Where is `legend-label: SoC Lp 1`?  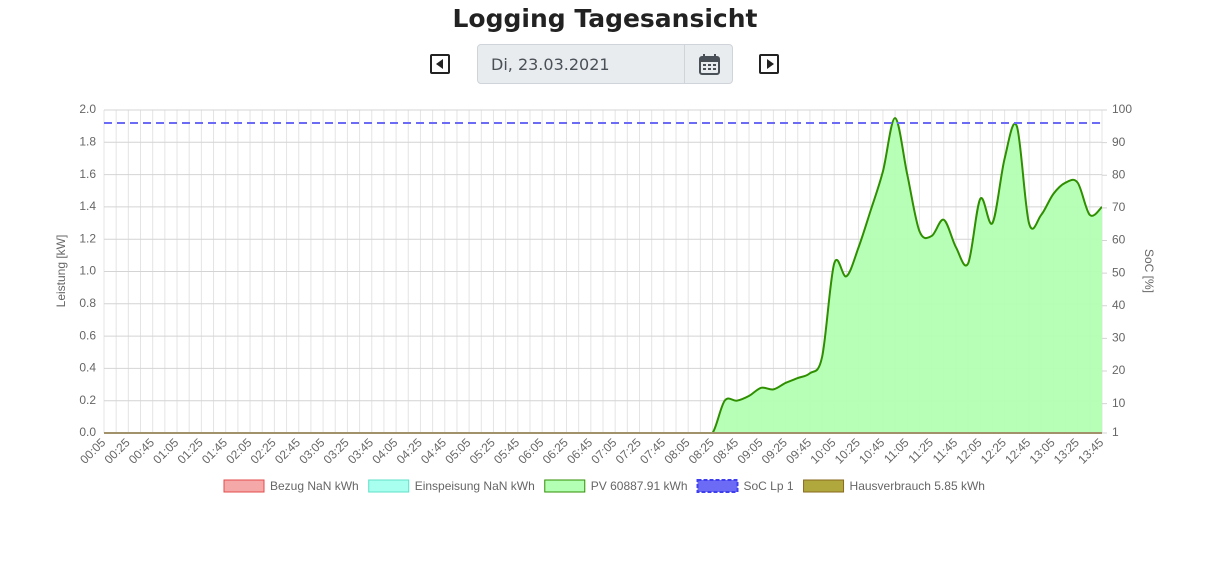
legend-label: SoC Lp 1 is located at coordinates (769, 486).